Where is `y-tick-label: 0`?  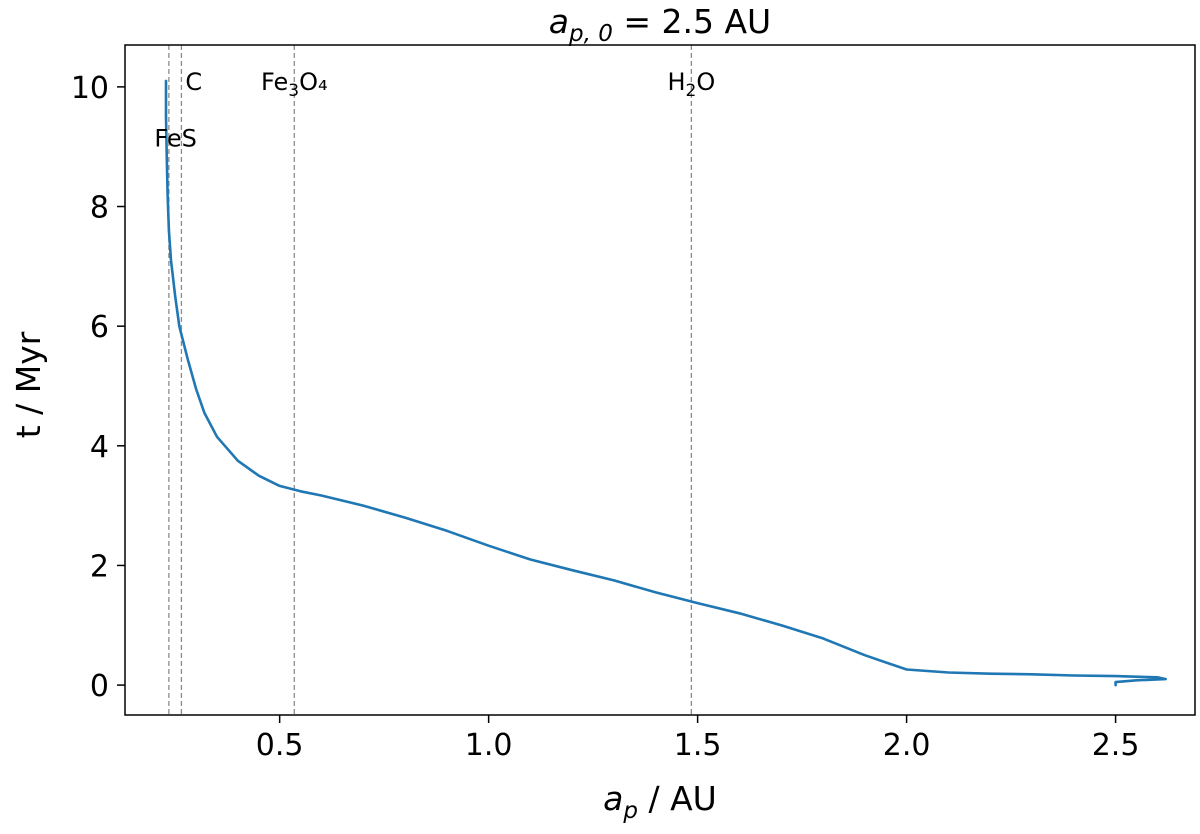 y-tick-label: 0 is located at coordinates (99, 686).